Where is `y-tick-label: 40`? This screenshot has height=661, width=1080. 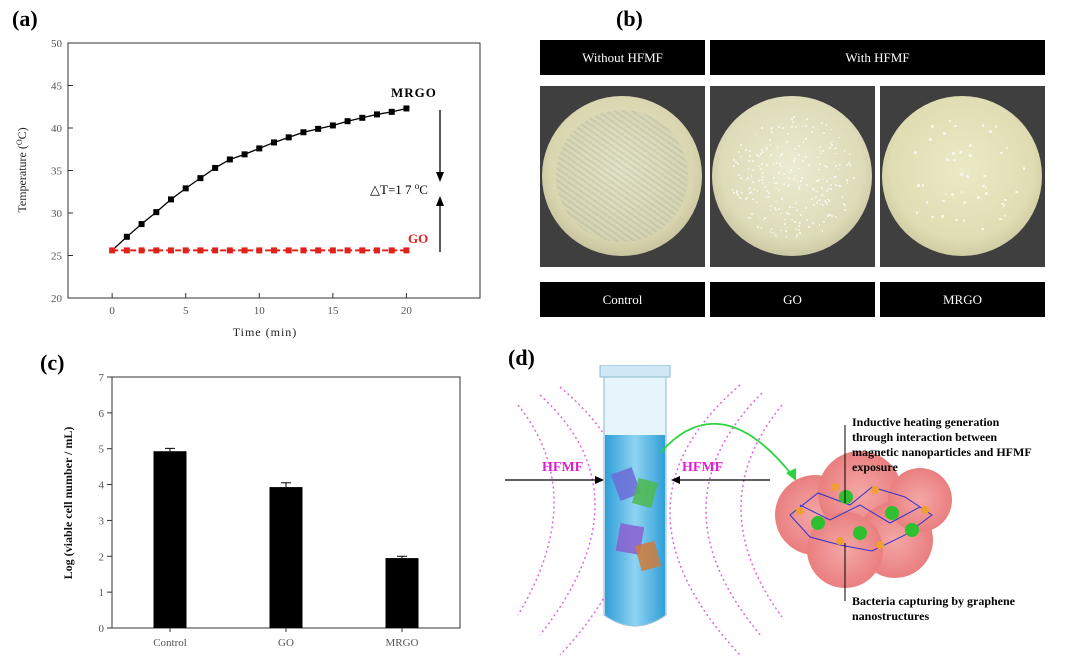
y-tick-label: 40 is located at coordinates (57, 129).